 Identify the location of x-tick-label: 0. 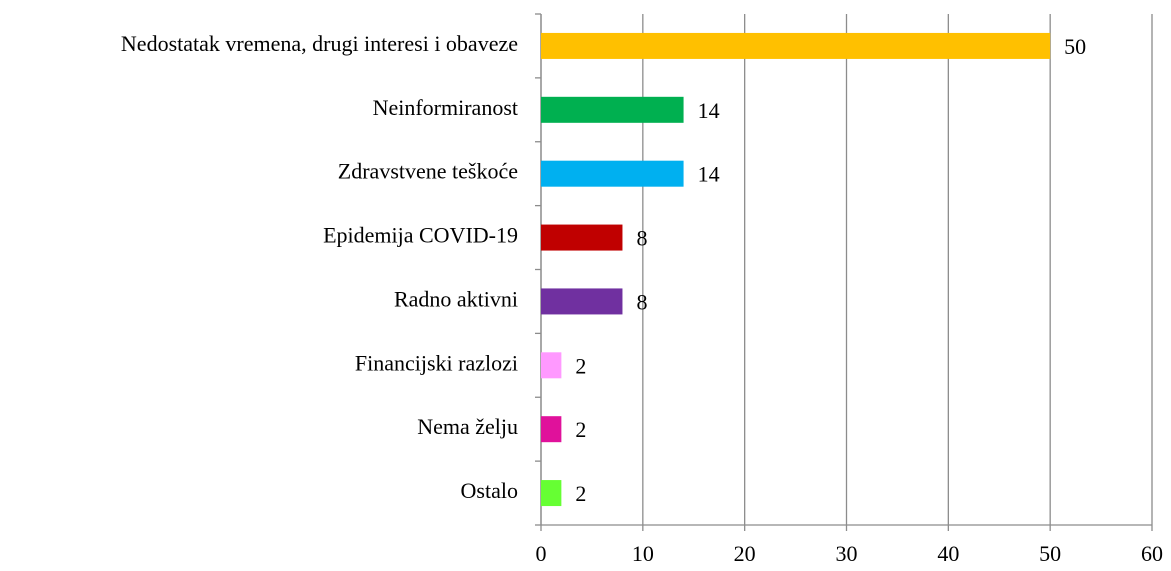
(541, 553).